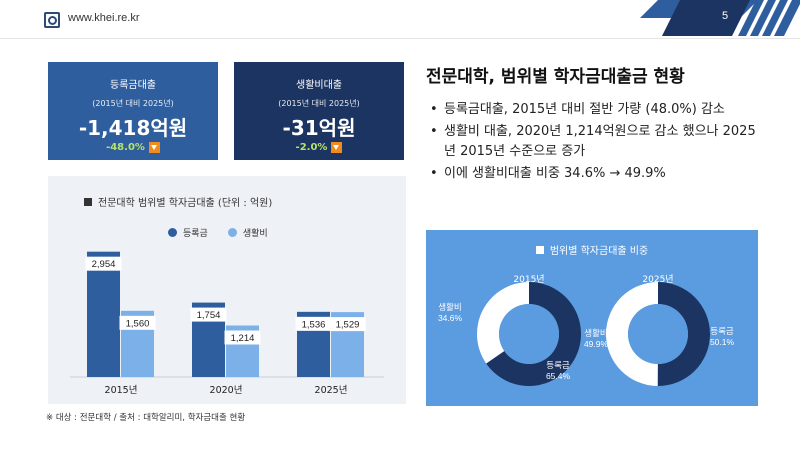 Image resolution: width=800 pixels, height=450 pixels. Describe the element at coordinates (722, 342) in the screenshot. I see `slice-percent: 50.1%` at that location.